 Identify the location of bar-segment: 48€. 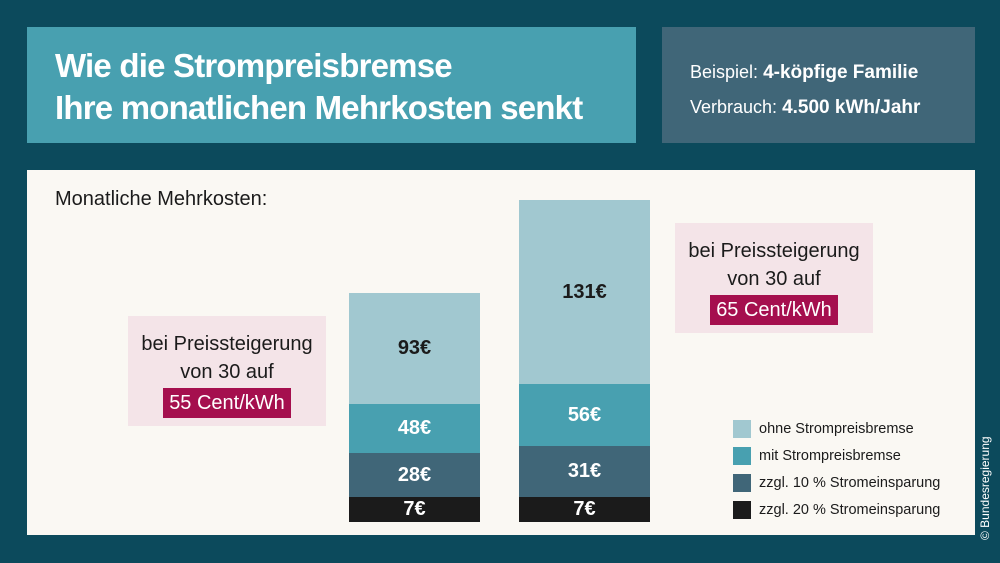
(414, 428).